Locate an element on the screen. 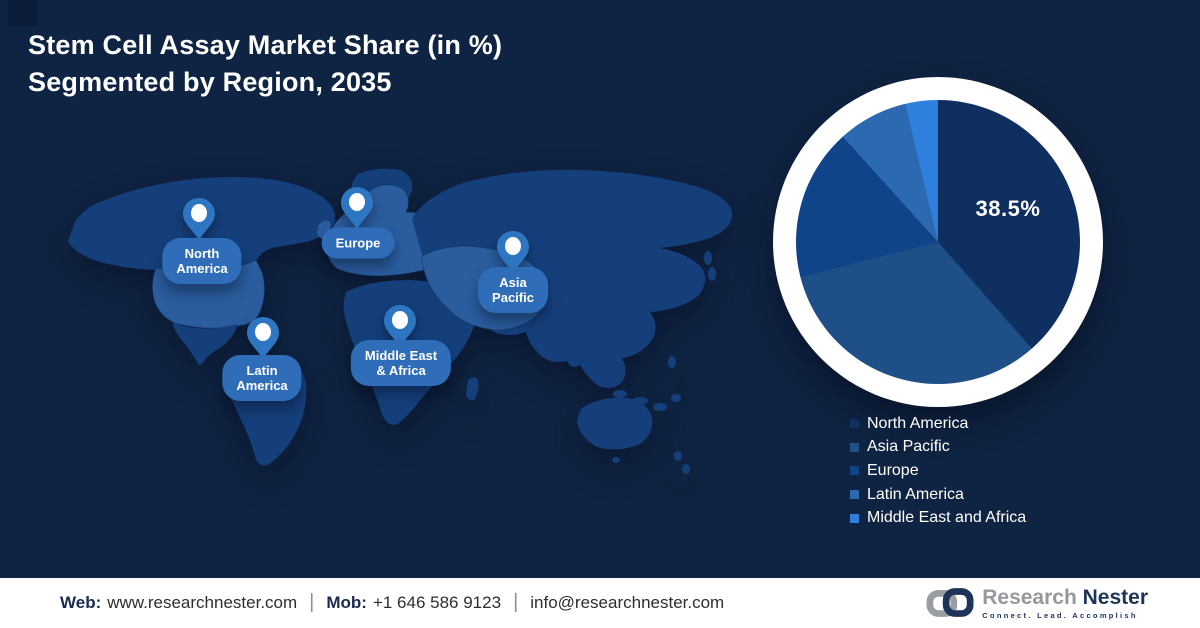  pin-north-america is located at coordinates (199, 219).